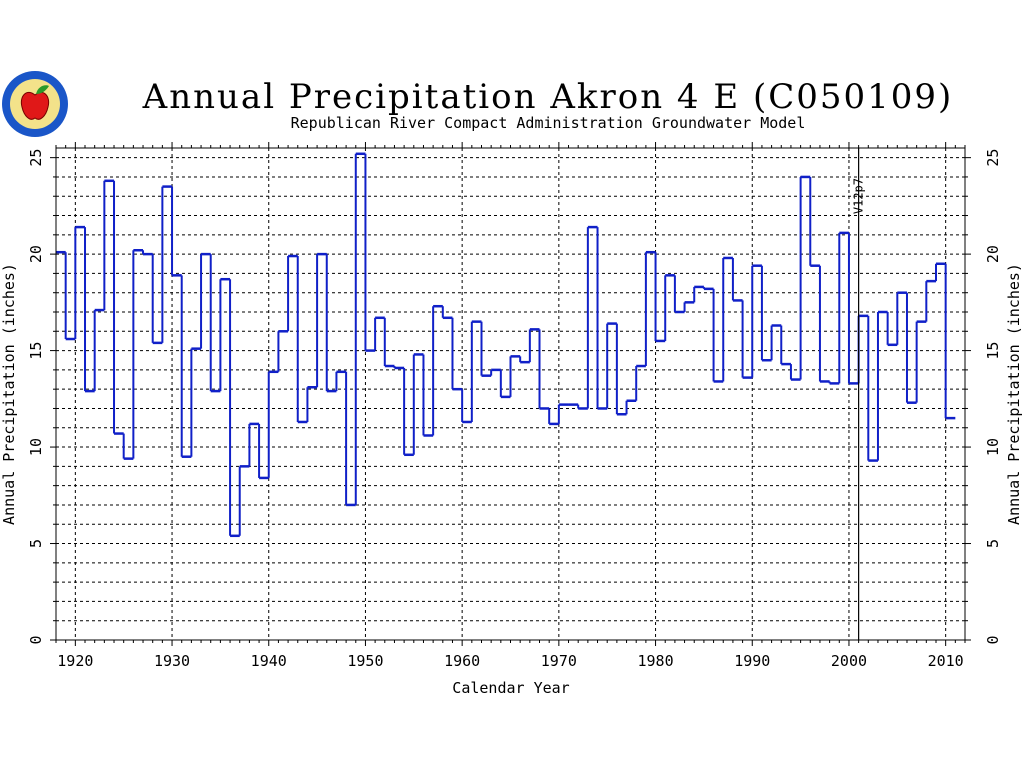 This screenshot has width=1024, height=768. What do you see at coordinates (993, 158) in the screenshot?
I see `y-tick-label-right: 25` at bounding box center [993, 158].